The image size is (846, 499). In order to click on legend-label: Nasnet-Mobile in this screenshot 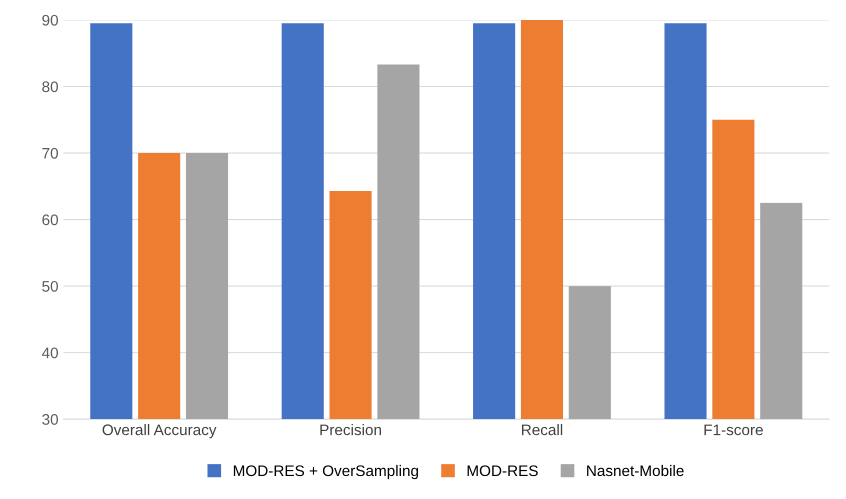, I will do `click(635, 470)`.